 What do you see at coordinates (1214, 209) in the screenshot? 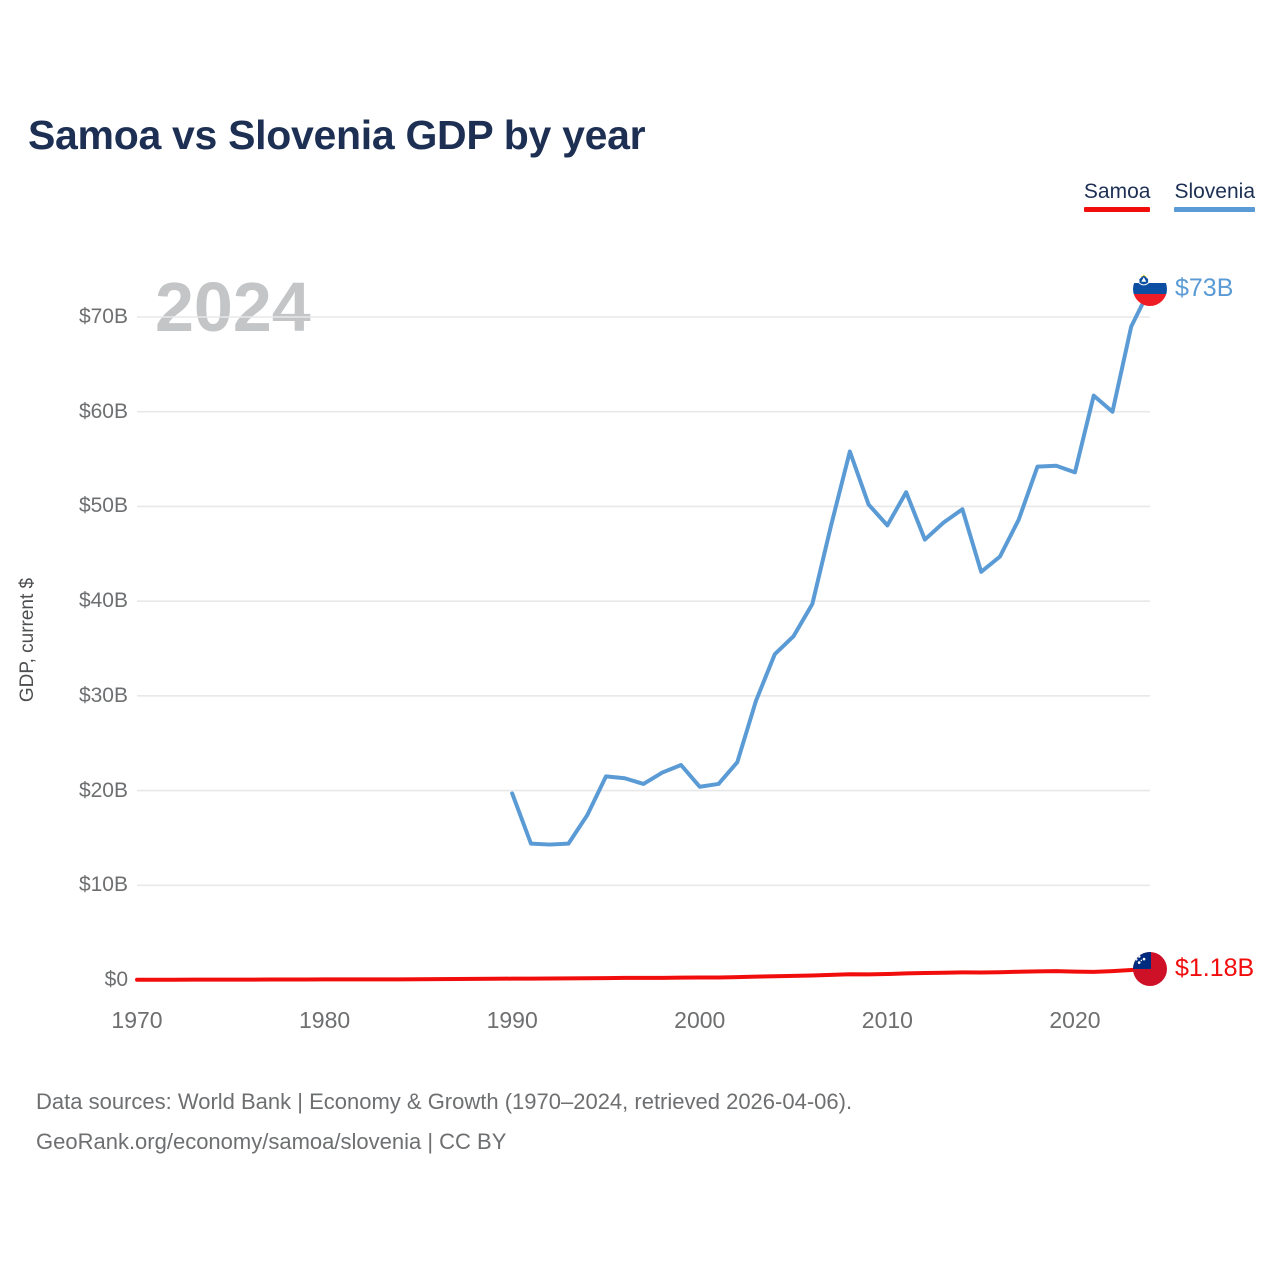
I see `legend-color-swatch-slovenia` at bounding box center [1214, 209].